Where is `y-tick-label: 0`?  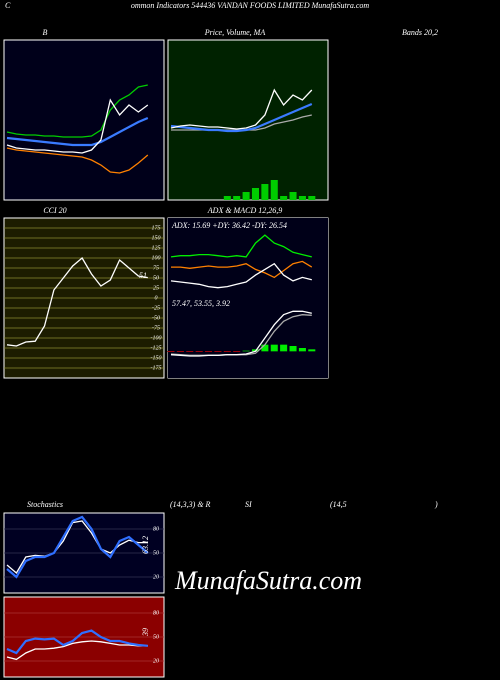 y-tick-label: 0 is located at coordinates (156, 298).